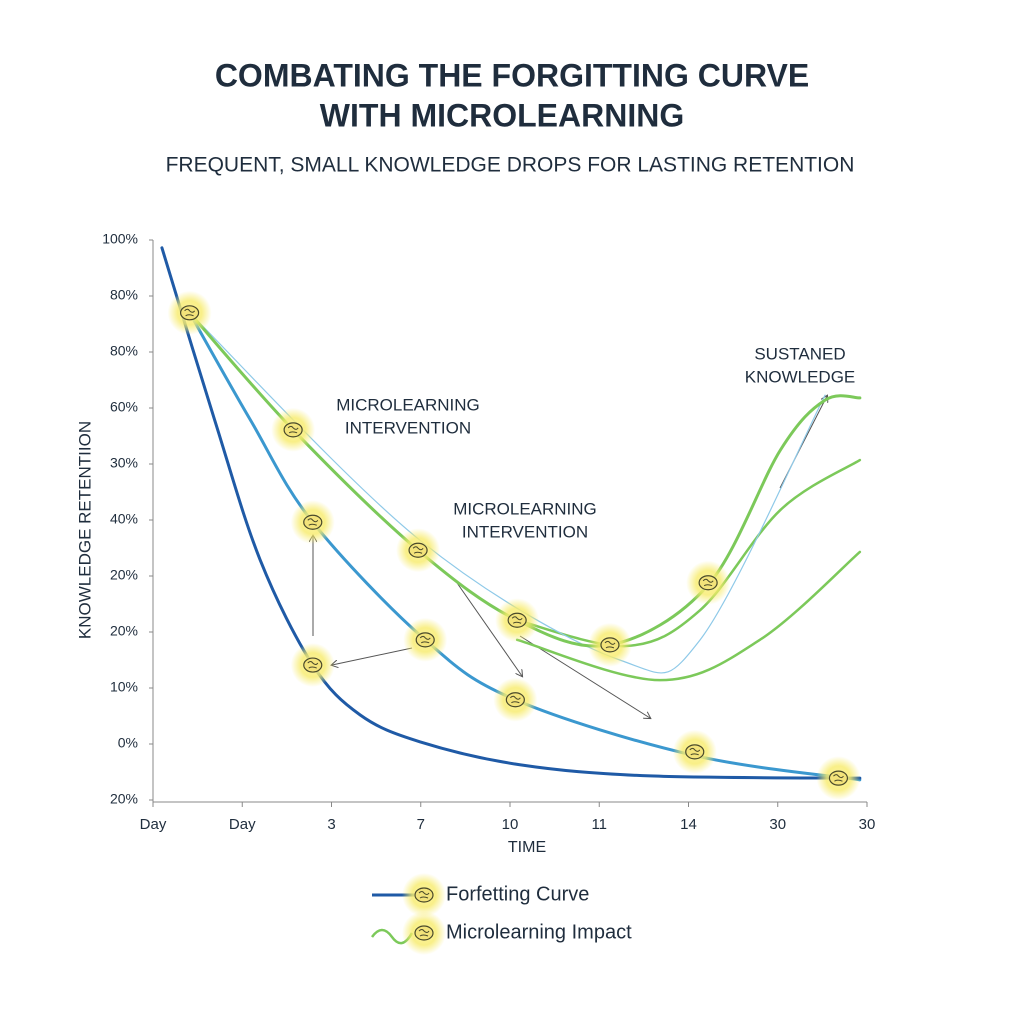 The height and width of the screenshot is (1029, 1024). What do you see at coordinates (128, 743) in the screenshot?
I see `y-tick-label: 0%` at bounding box center [128, 743].